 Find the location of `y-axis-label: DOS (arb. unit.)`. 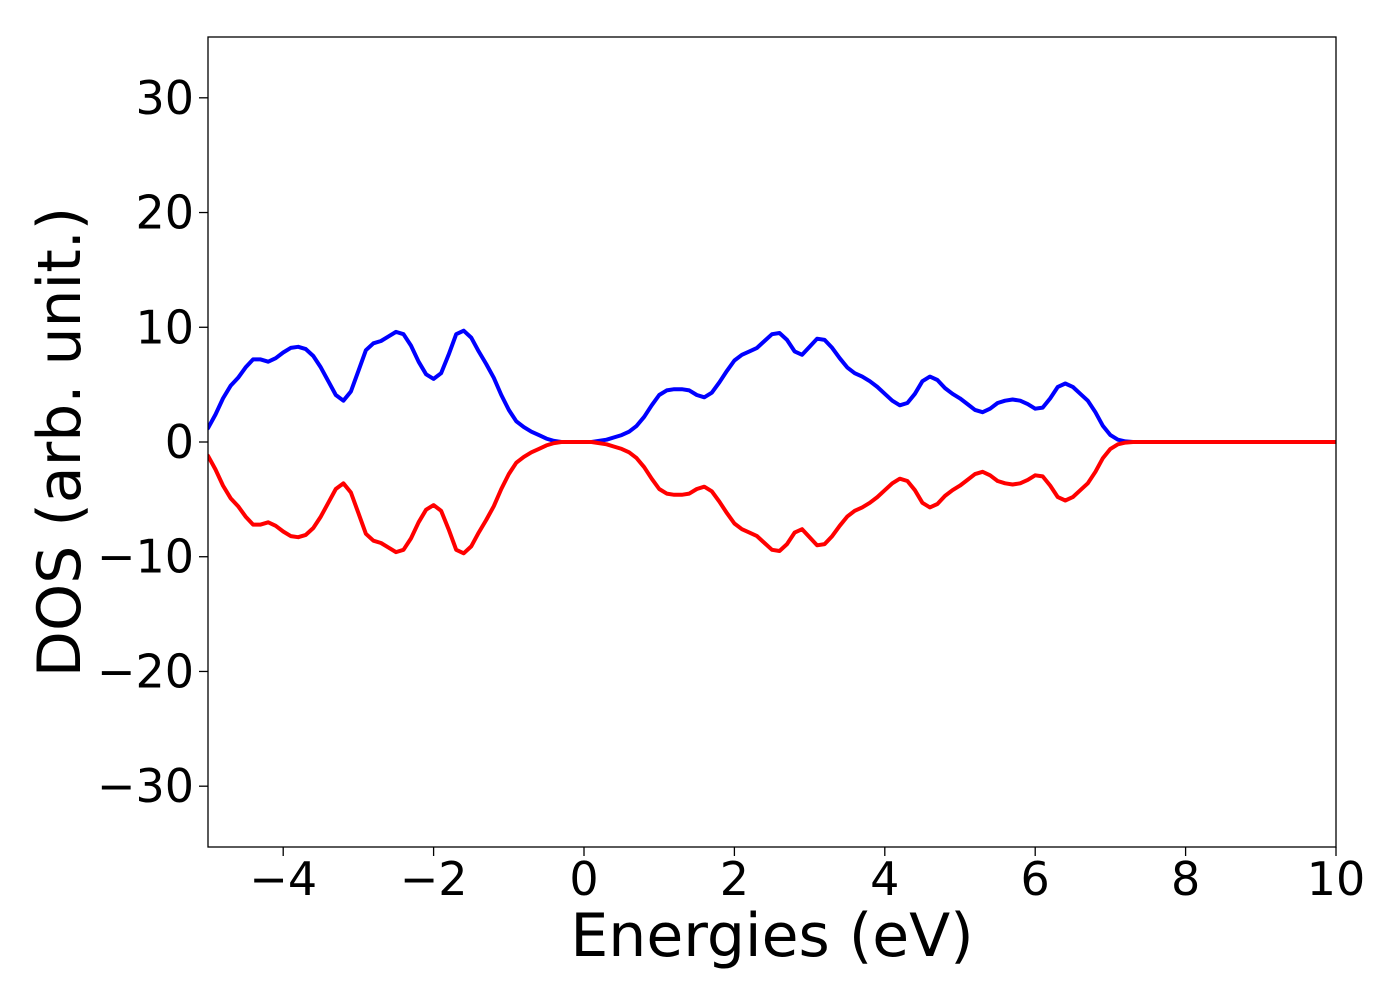

y-axis-label: DOS (arb. unit.) is located at coordinates (60, 442).